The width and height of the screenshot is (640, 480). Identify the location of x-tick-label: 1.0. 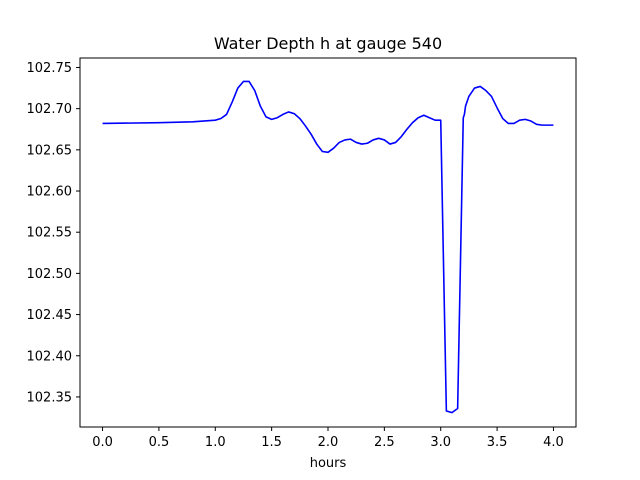
(215, 442).